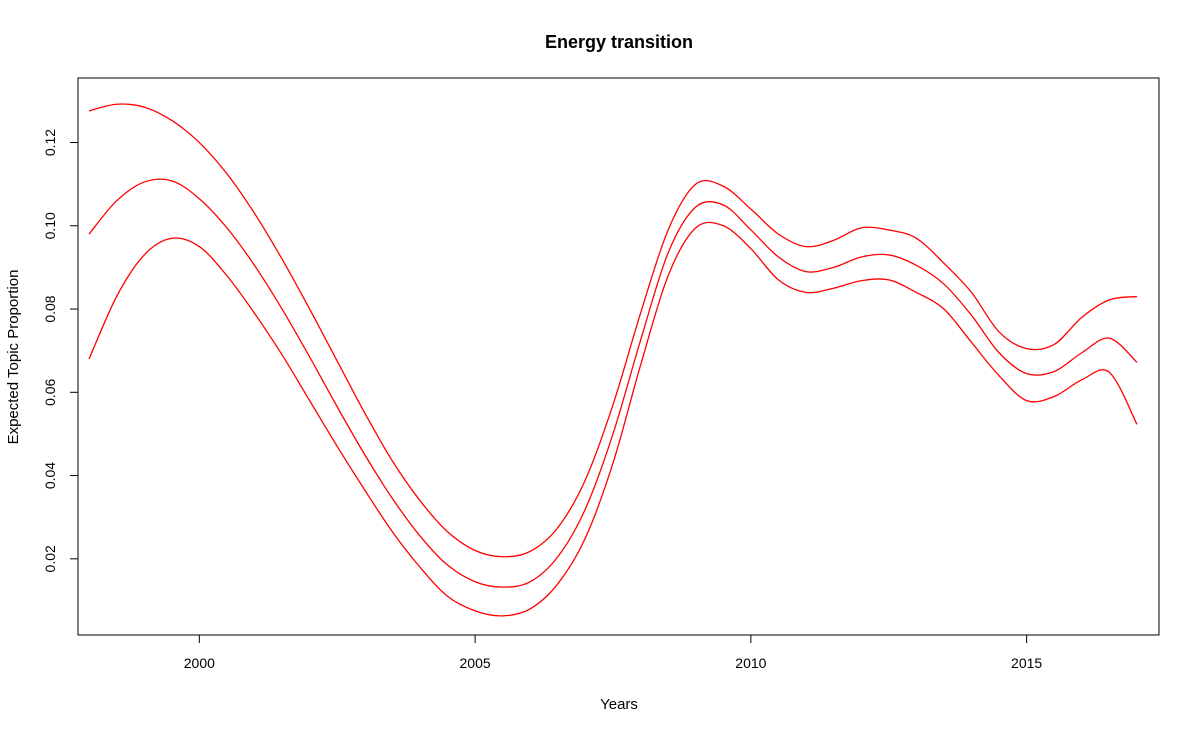  What do you see at coordinates (619, 42) in the screenshot?
I see `chart-title: Energy transition` at bounding box center [619, 42].